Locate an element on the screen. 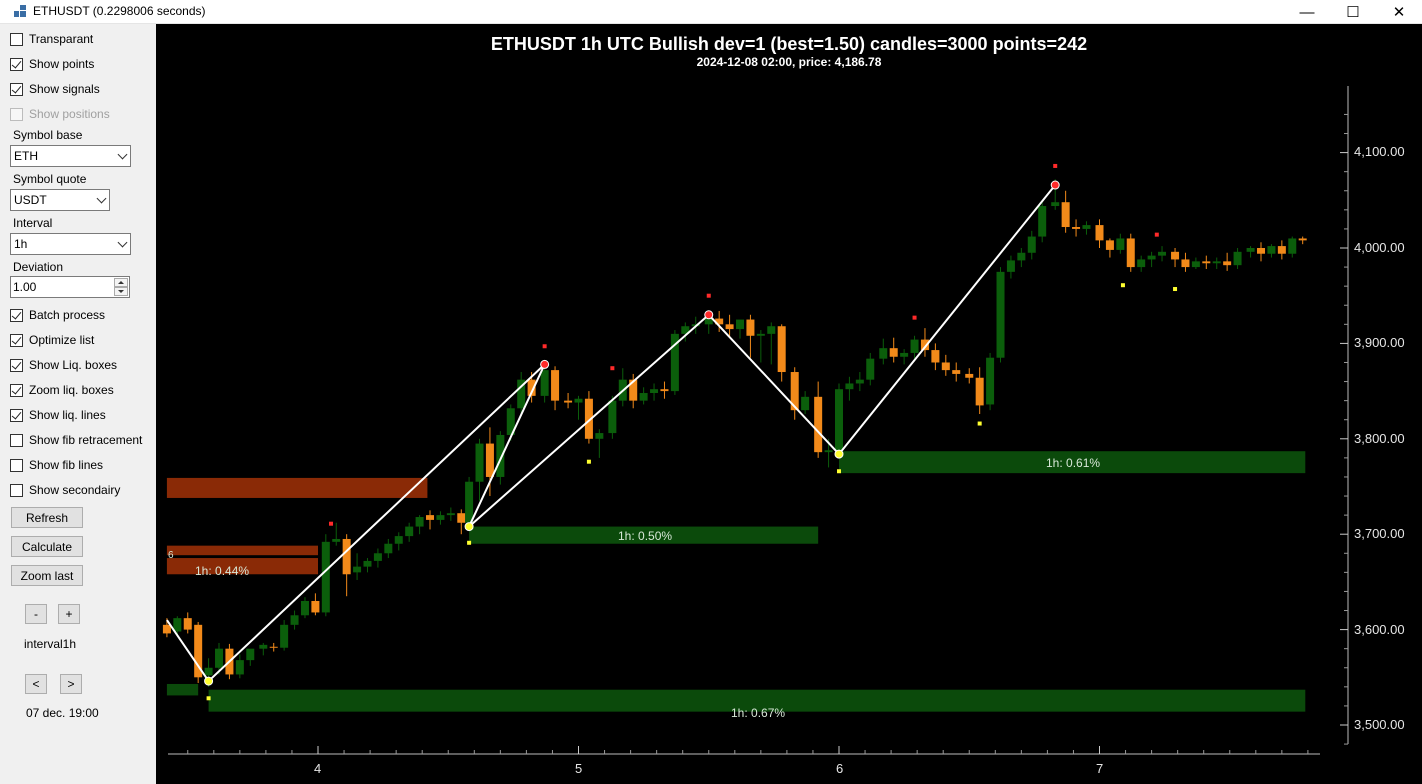 The height and width of the screenshot is (784, 1422). minimize-button: — is located at coordinates (1307, 12).